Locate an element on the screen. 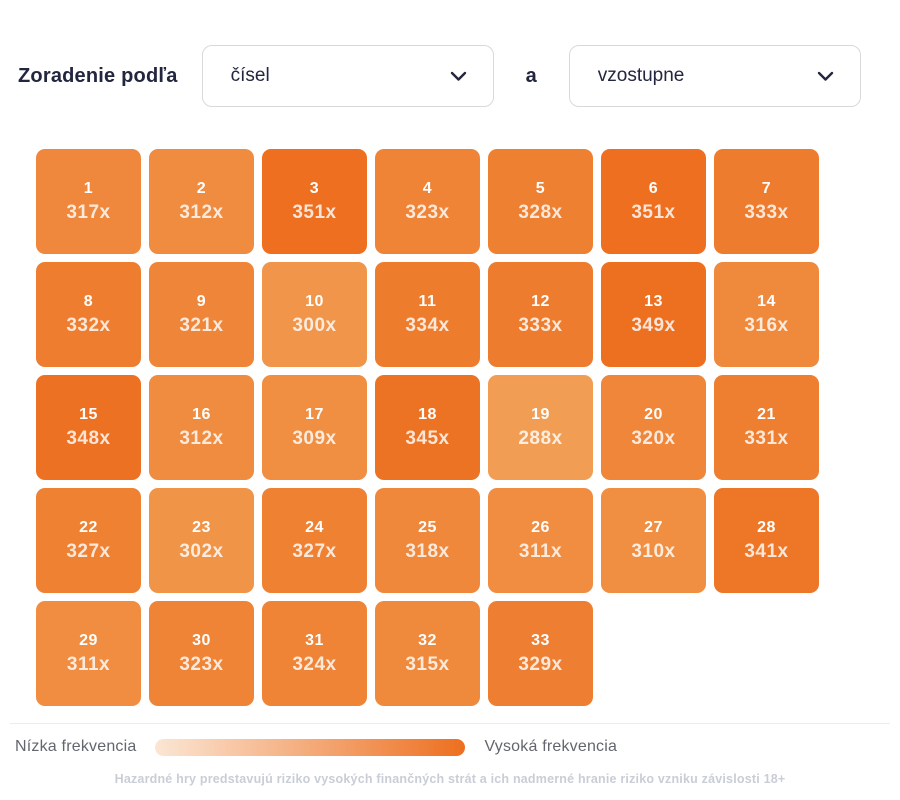 This screenshot has height=800, width=900. tile-number: 11 is located at coordinates (427, 301).